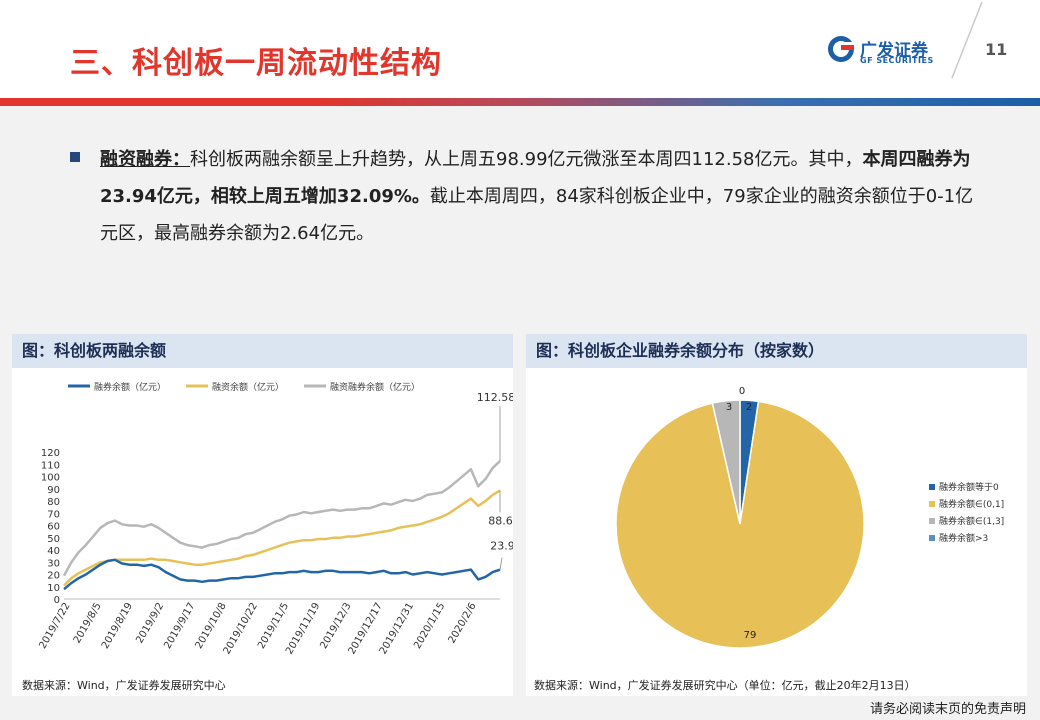 This screenshot has height=720, width=1040. I want to click on x-tick-label-12: 2020/1/15, so click(429, 626).